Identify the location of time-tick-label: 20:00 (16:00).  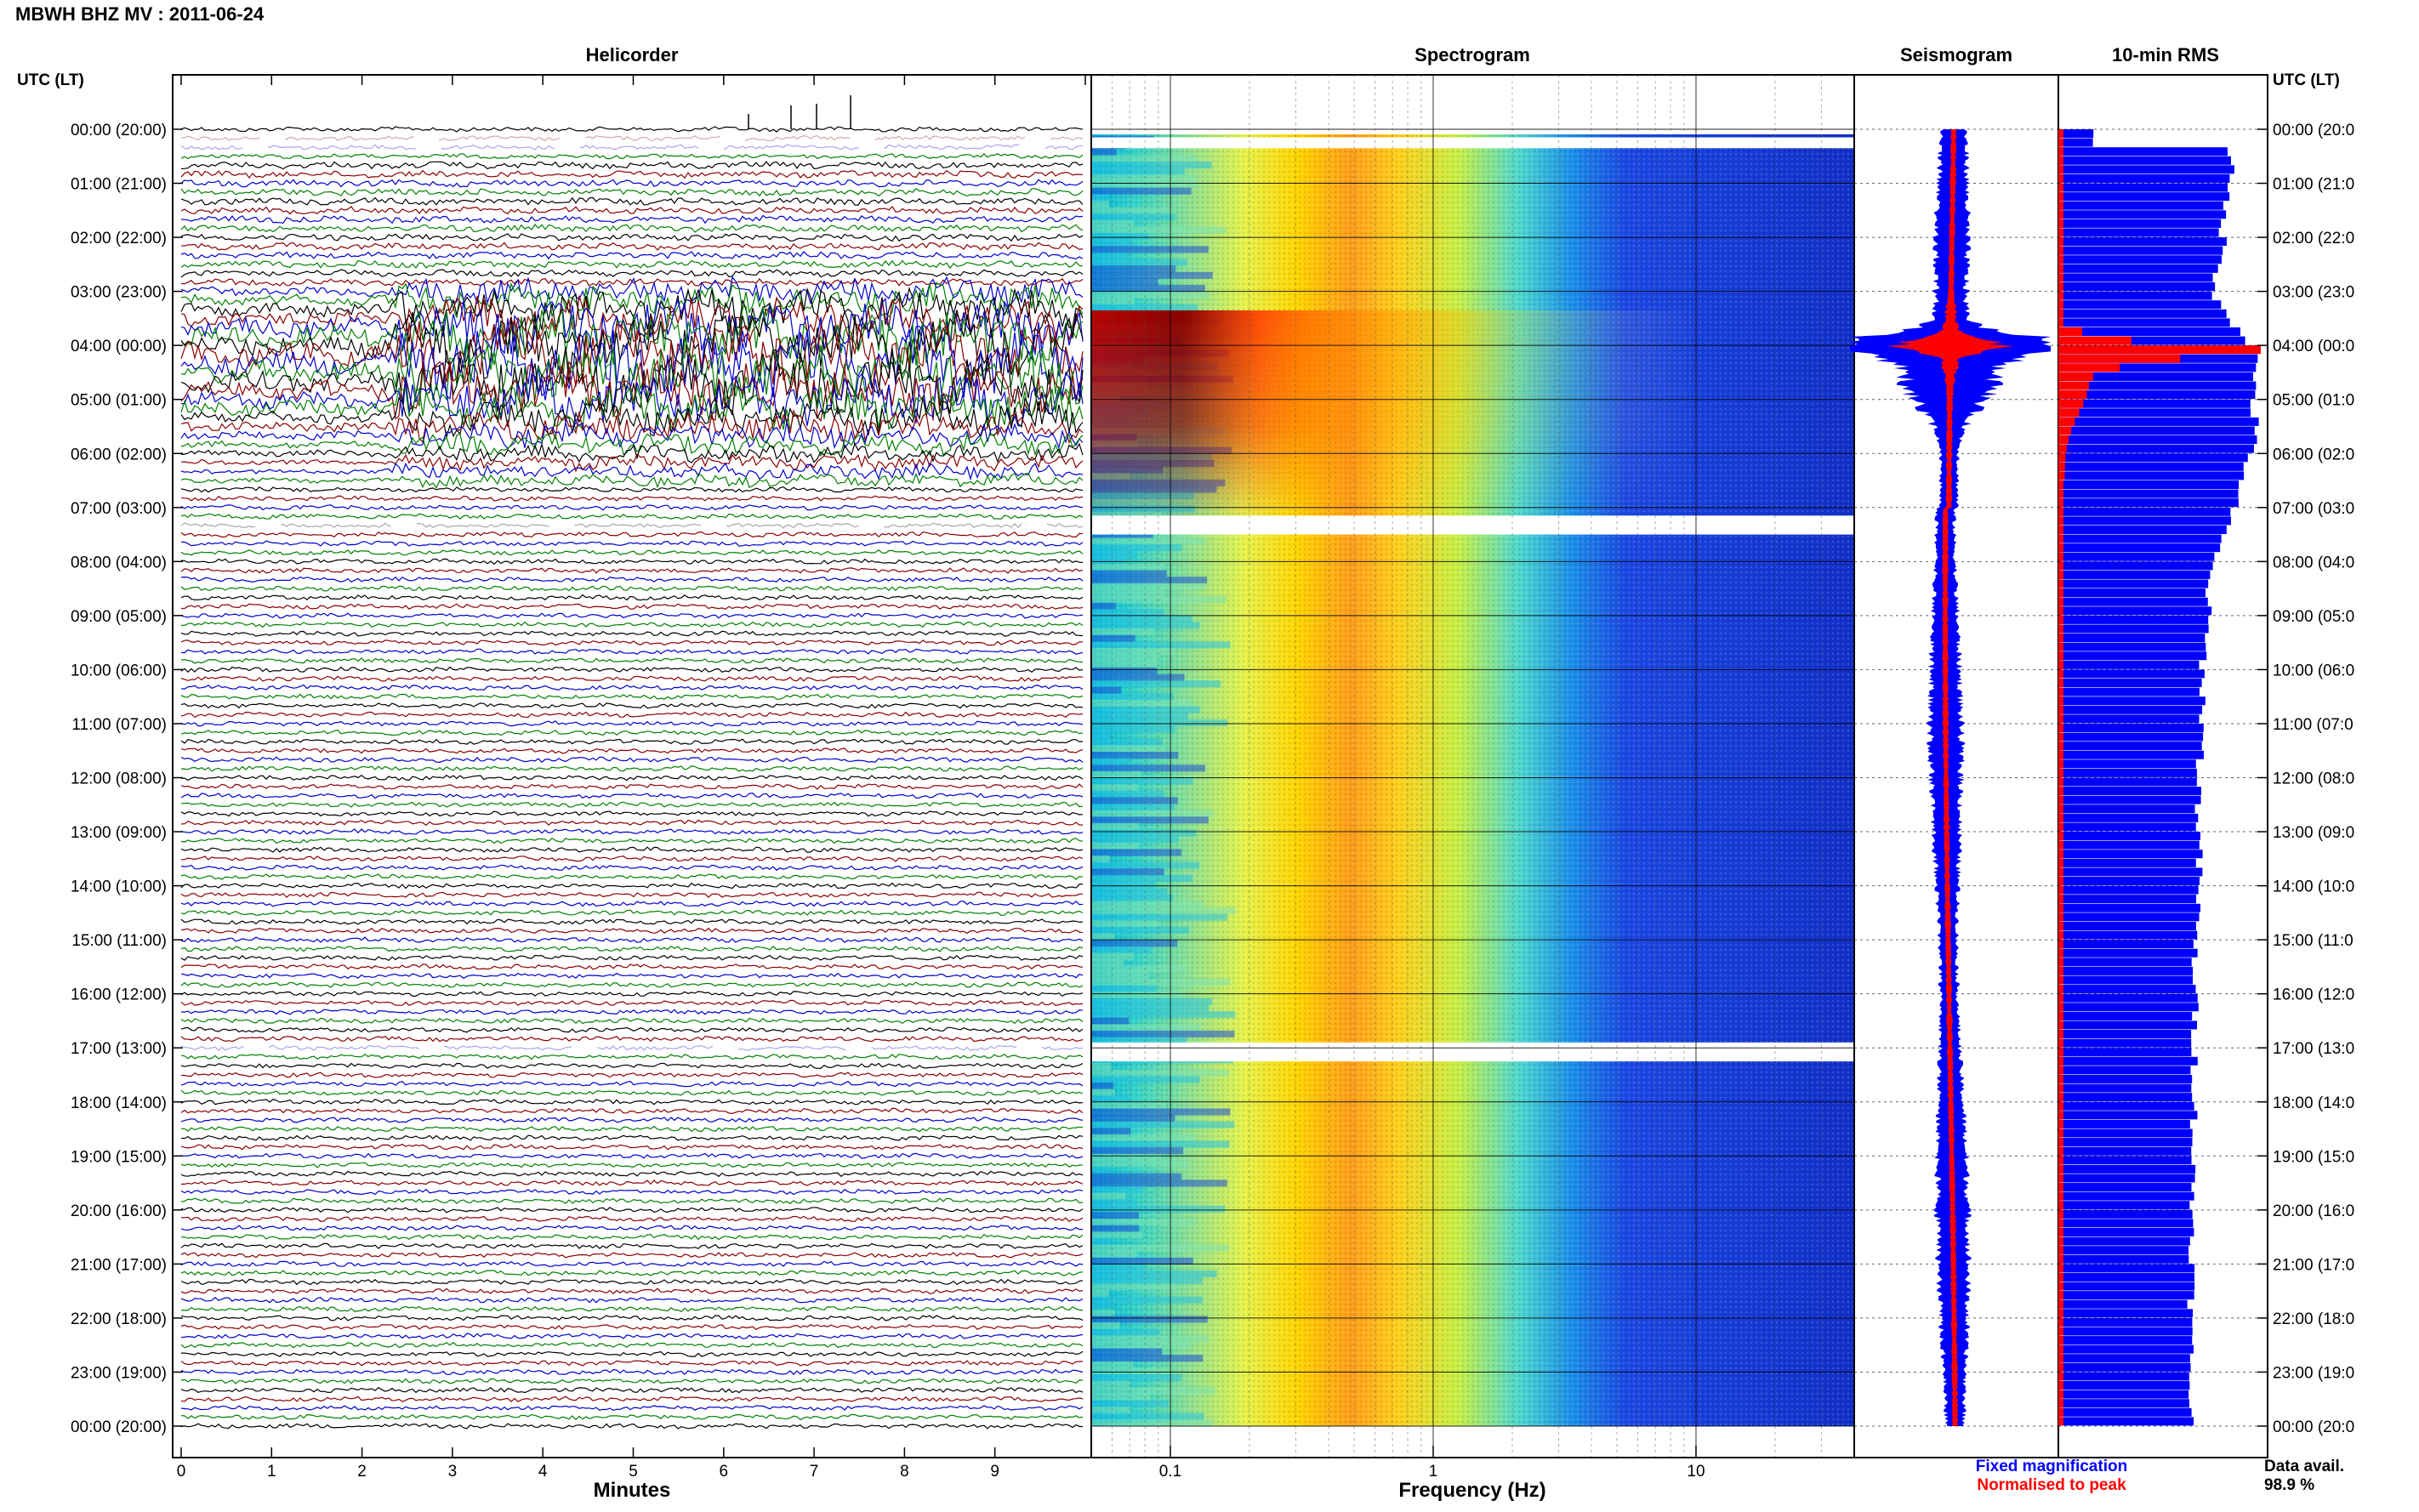
(119, 1211).